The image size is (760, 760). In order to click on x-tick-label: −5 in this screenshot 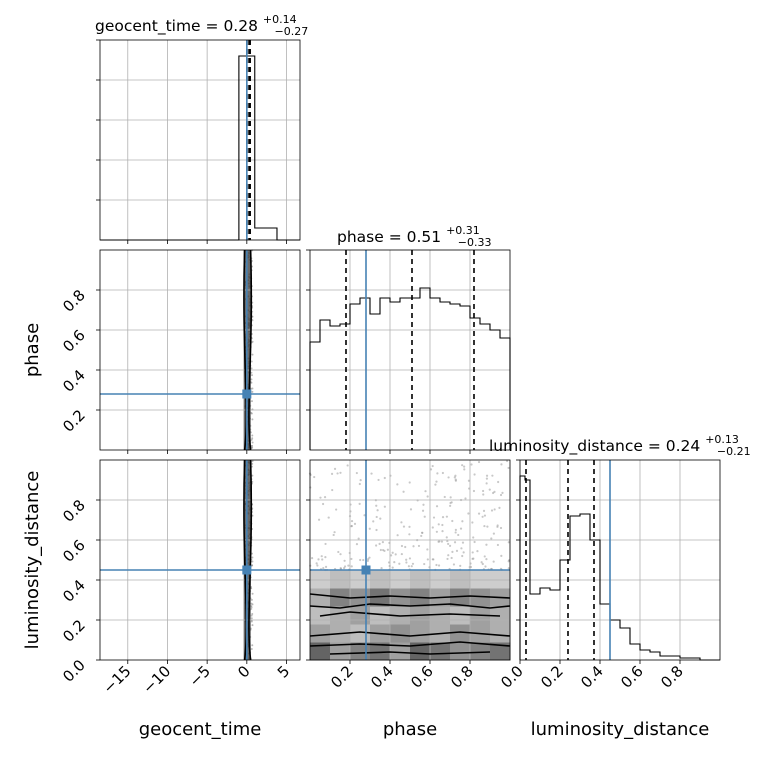, I will do `click(200, 676)`.